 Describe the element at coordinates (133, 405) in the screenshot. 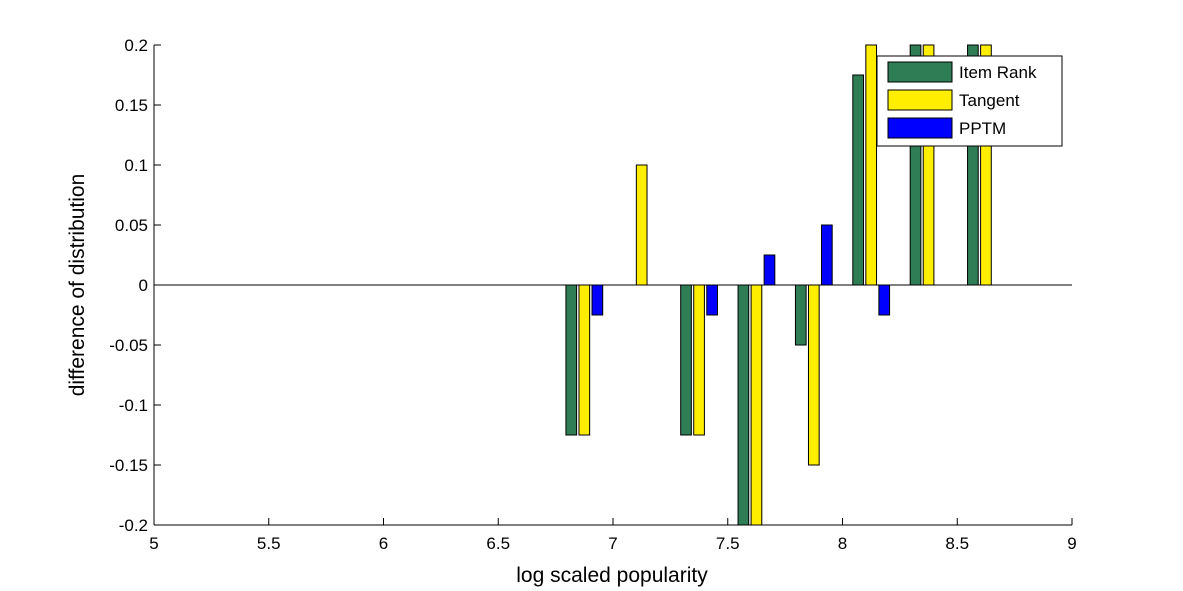

I see `y-tick-label: -0.1` at that location.